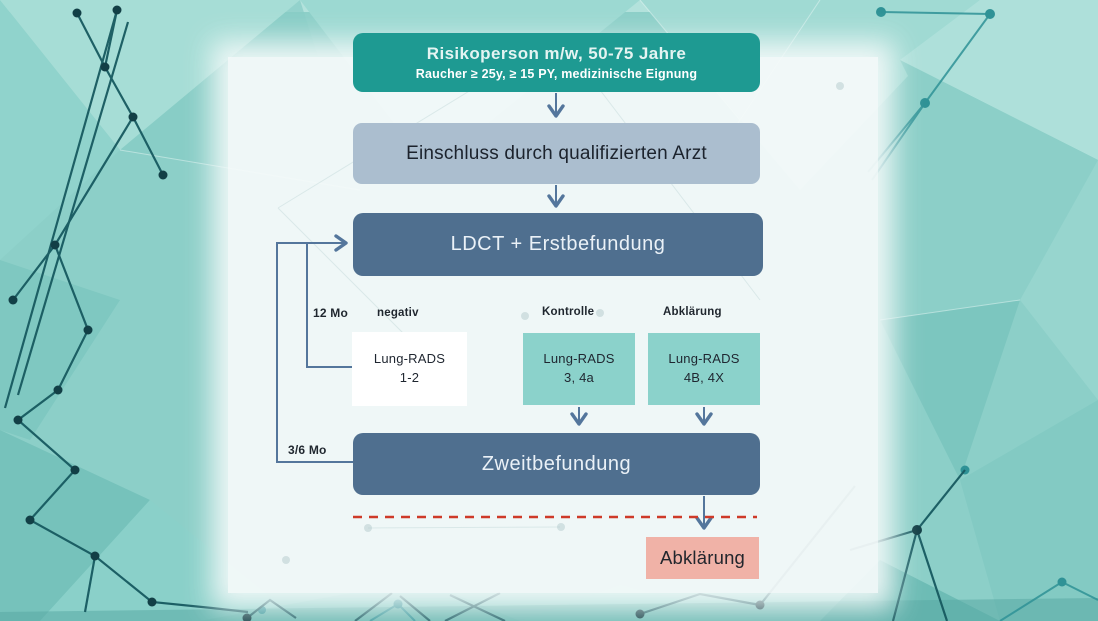 This screenshot has height=621, width=1098. Describe the element at coordinates (702, 558) in the screenshot. I see `node-abklaerung-workup: Abklärung` at that location.